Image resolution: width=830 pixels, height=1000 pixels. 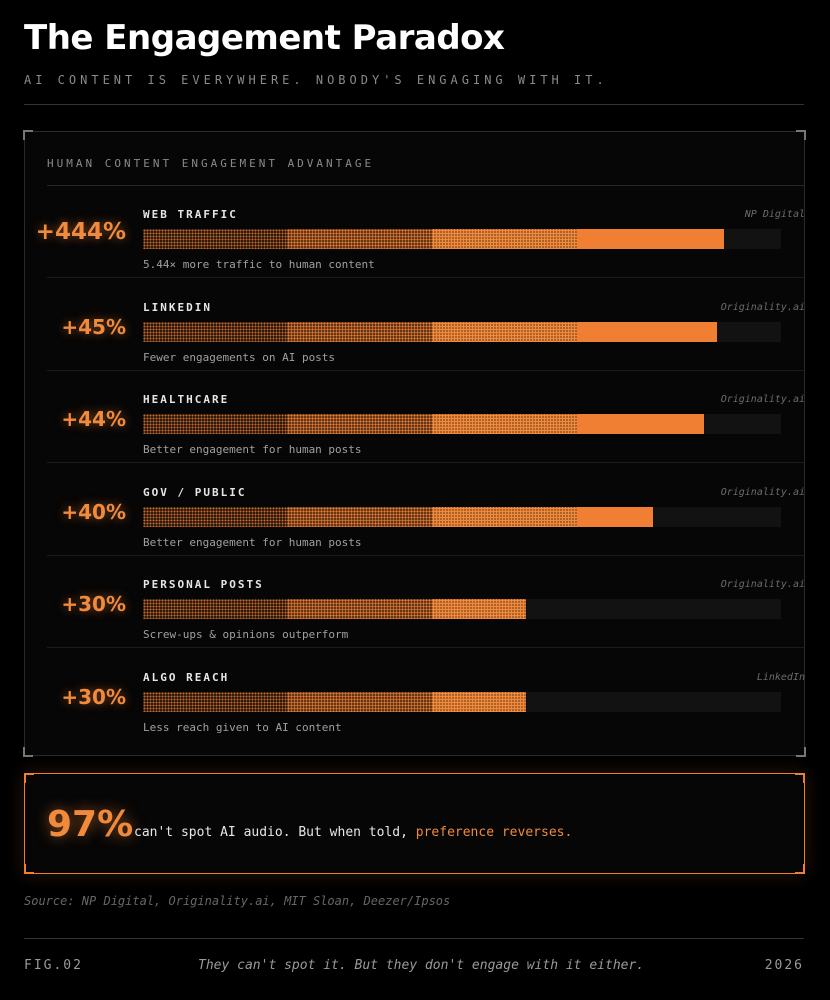 I want to click on bar-value-label: +45%, so click(x=93, y=326).